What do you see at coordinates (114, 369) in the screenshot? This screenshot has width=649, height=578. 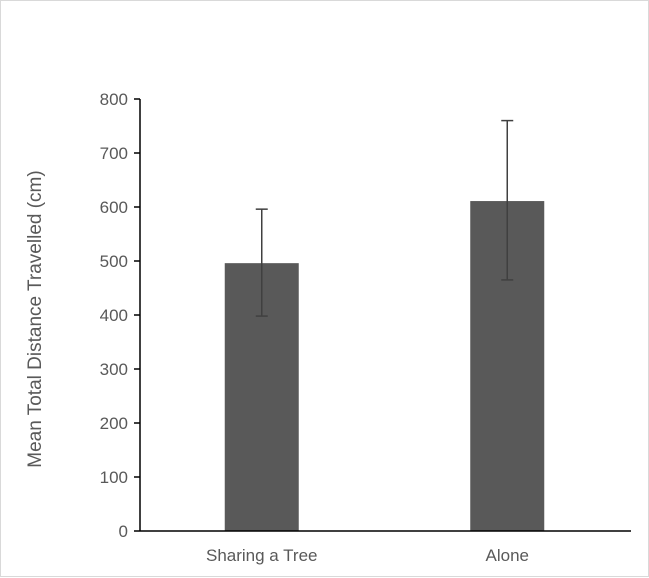 I see `y-tick-label: 300` at bounding box center [114, 369].